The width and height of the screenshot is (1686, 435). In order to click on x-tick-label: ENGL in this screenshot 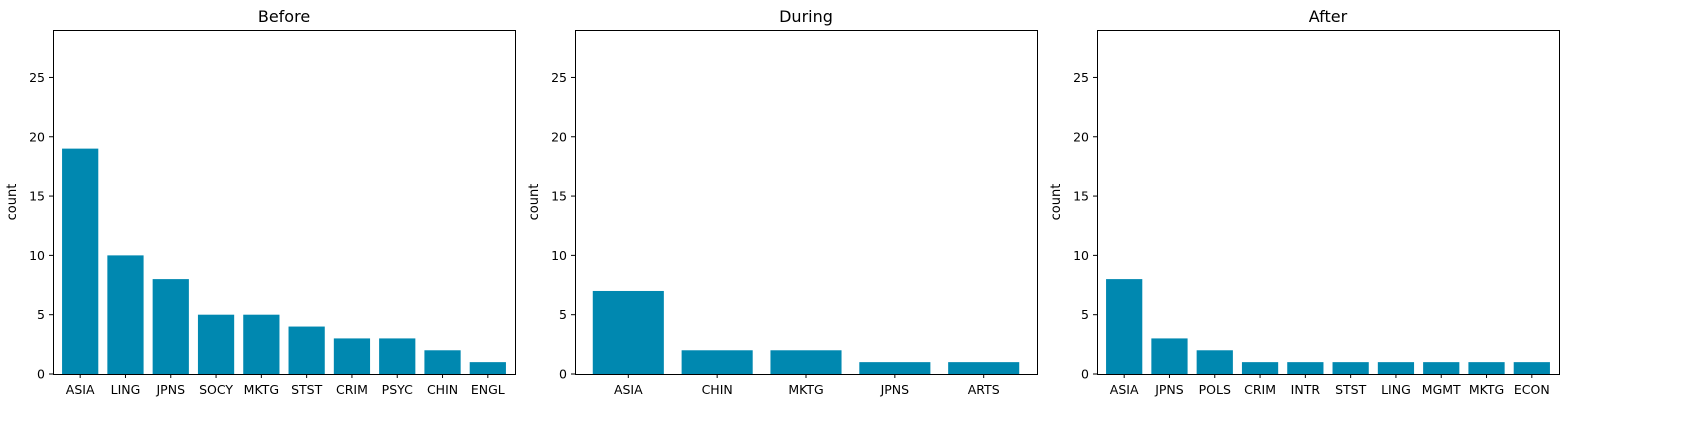, I will do `click(488, 389)`.